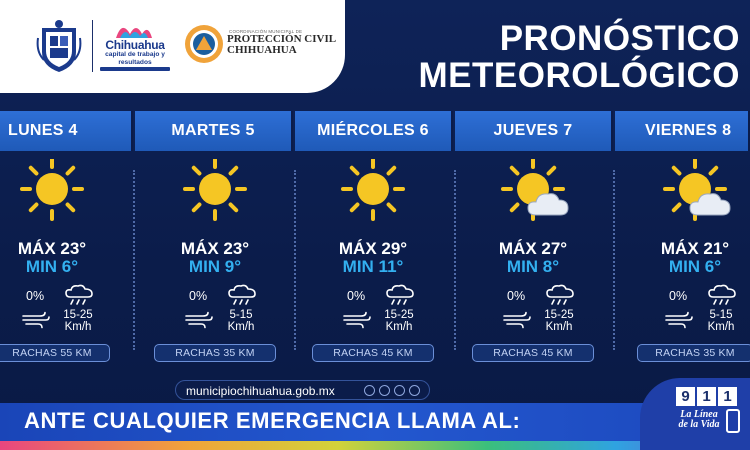 This screenshot has width=750, height=450. I want to click on forecast-day-1: MÁX 23° MIN 6° 0% 15-25 Km/h RACHAS 55 KM, so click(61, 261).